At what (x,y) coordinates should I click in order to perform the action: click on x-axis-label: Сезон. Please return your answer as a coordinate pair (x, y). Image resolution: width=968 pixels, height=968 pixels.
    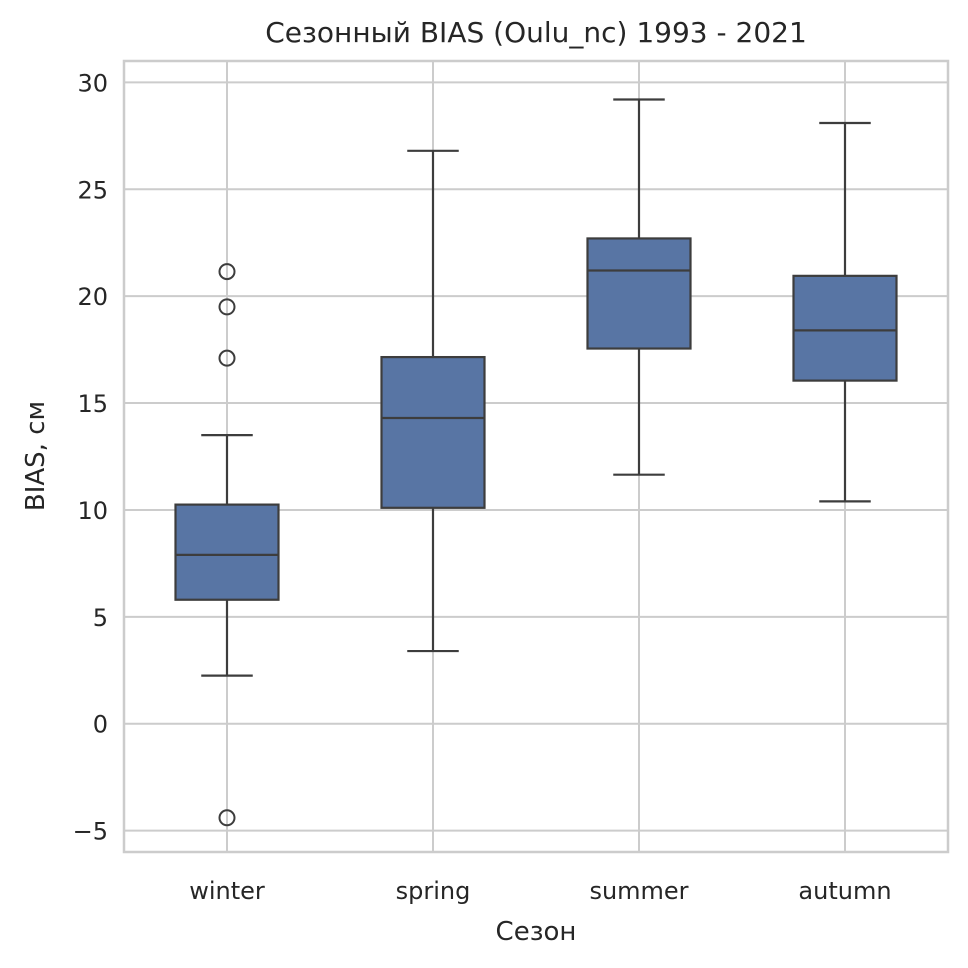
    Looking at the image, I should click on (536, 932).